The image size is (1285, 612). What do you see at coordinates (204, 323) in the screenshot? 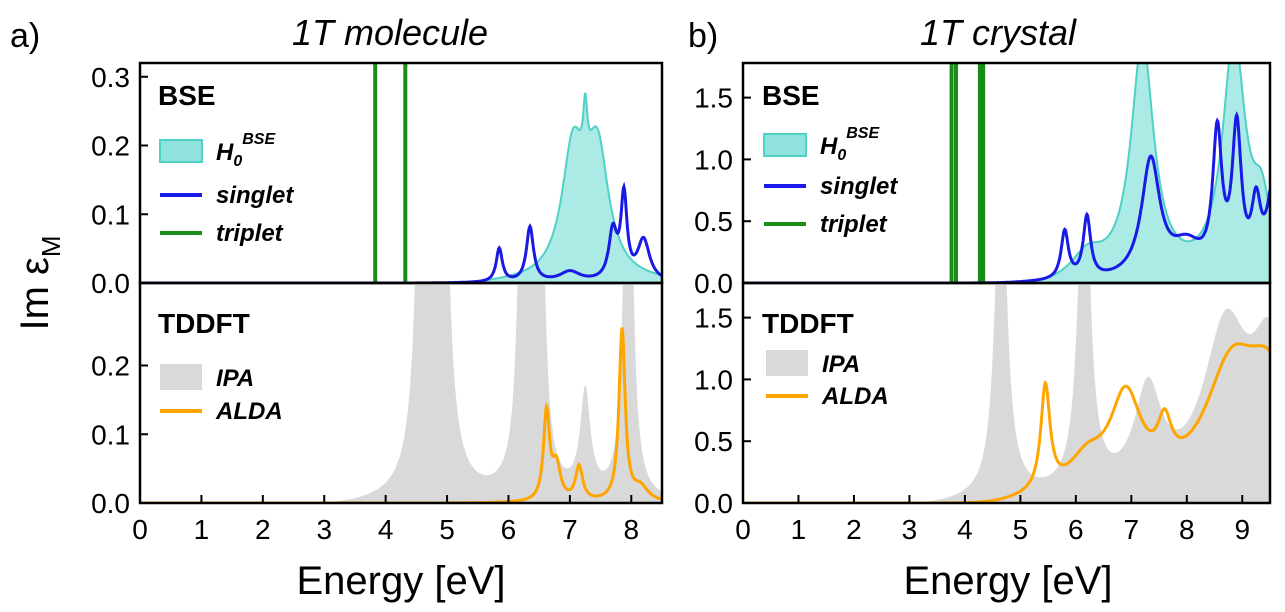
I see `panel-a-bottom-method-label: TDDFT` at bounding box center [204, 323].